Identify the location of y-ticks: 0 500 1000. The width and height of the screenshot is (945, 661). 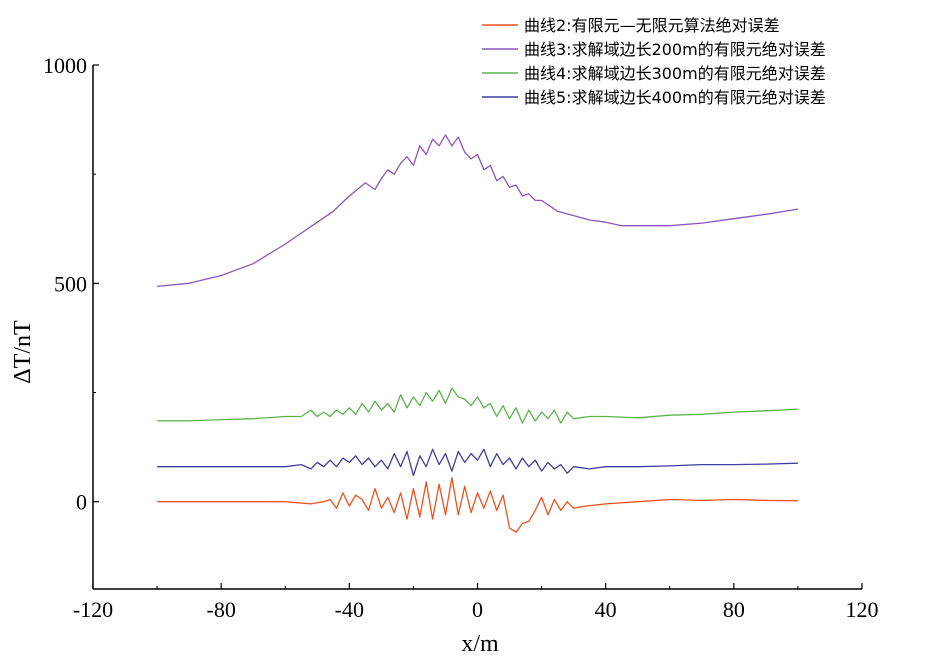
(71, 284).